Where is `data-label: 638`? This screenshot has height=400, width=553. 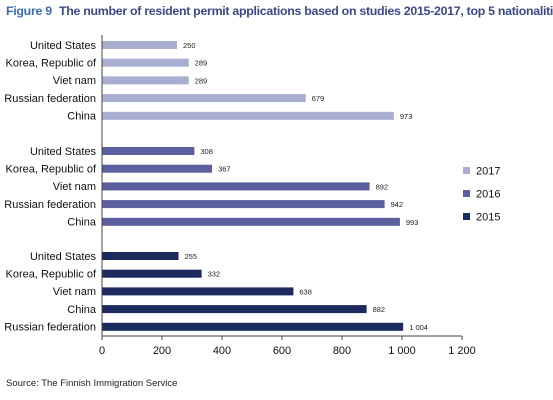 data-label: 638 is located at coordinates (305, 291).